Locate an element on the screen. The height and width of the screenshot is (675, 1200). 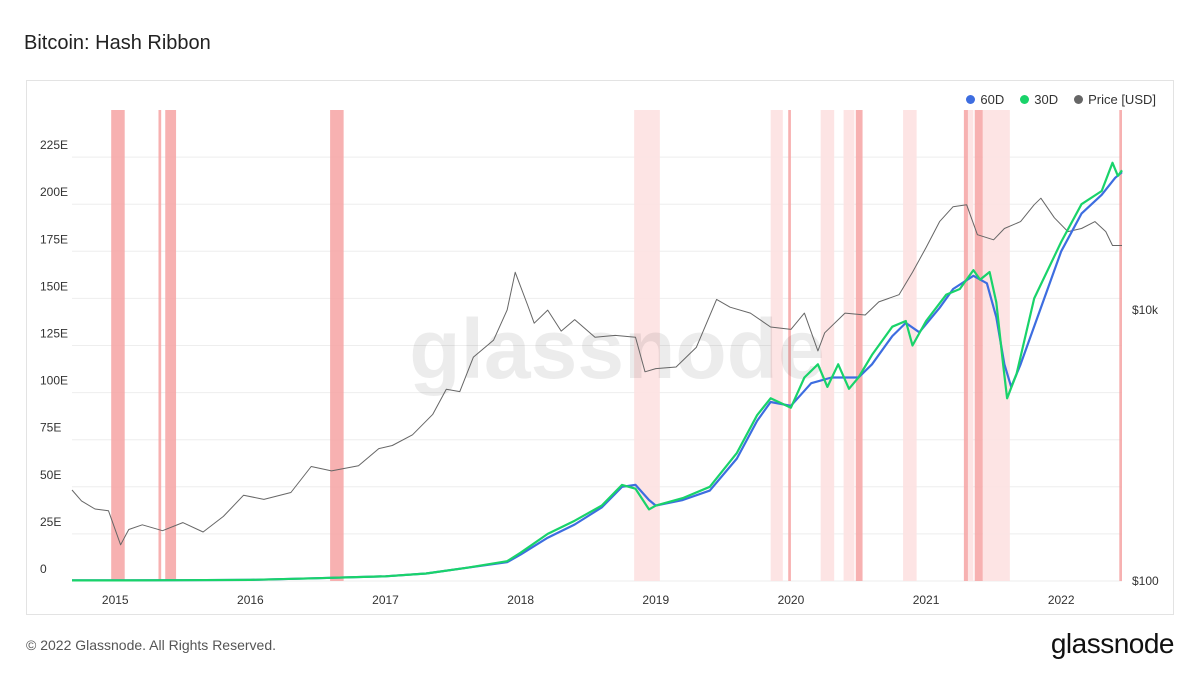
y-left-tick-label: 150E is located at coordinates (54, 286).